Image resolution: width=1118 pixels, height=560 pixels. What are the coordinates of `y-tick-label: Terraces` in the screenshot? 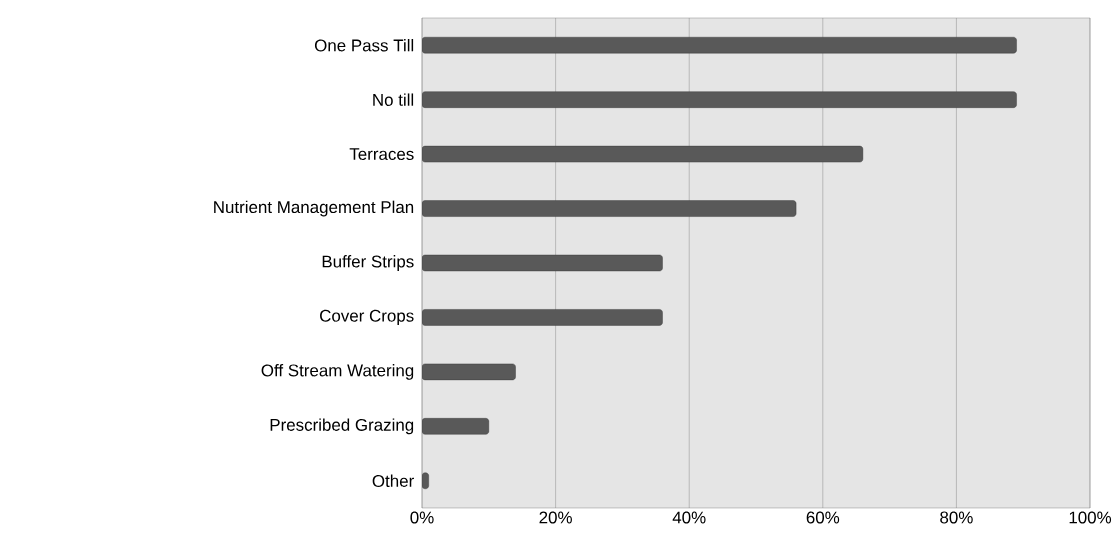 It's located at (381, 154).